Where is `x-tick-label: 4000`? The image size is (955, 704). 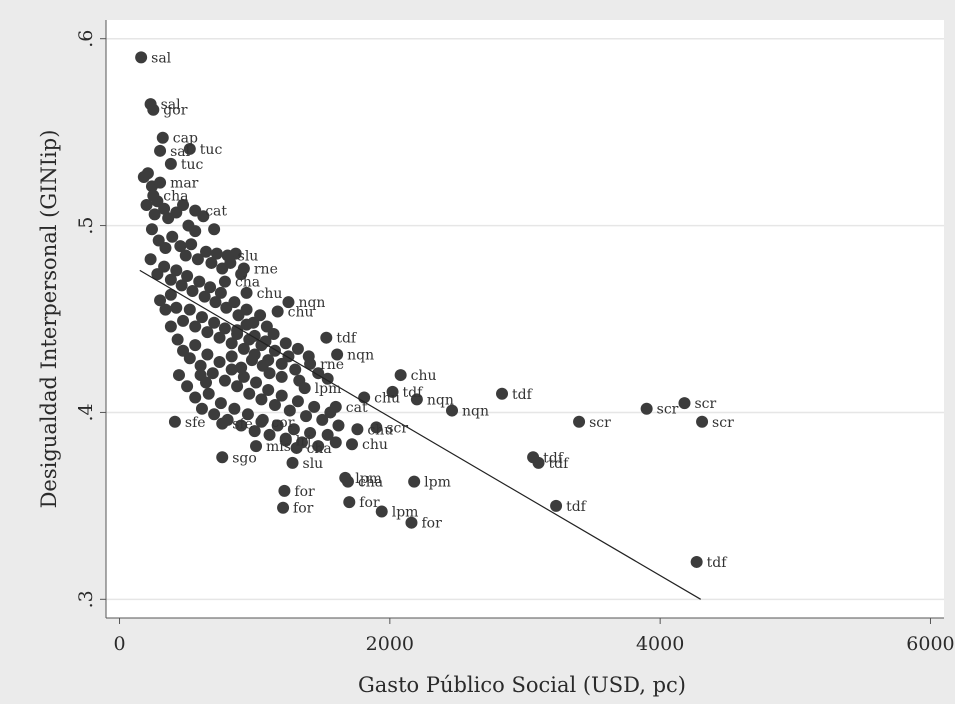
x-tick-label: 4000 is located at coordinates (660, 644).